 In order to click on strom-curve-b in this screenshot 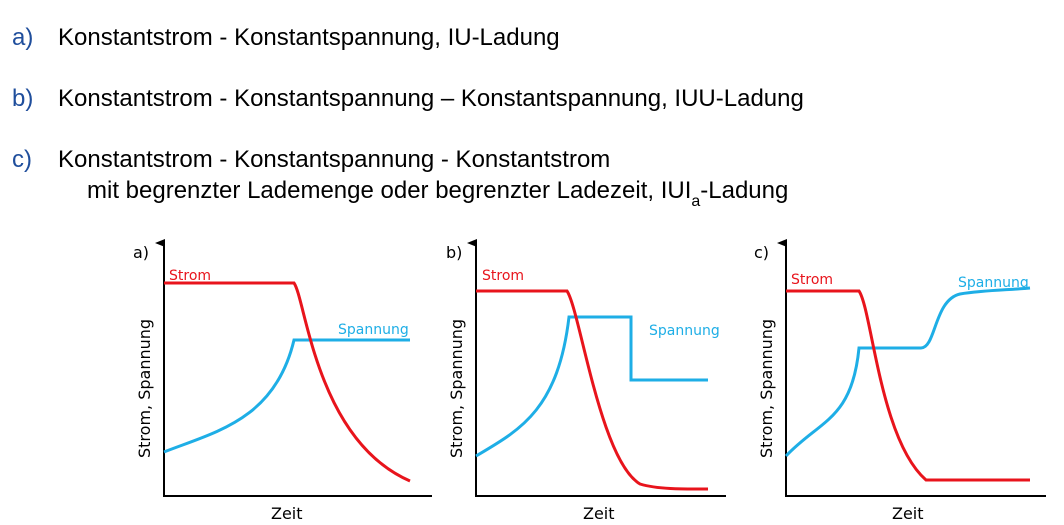, I will do `click(592, 390)`.